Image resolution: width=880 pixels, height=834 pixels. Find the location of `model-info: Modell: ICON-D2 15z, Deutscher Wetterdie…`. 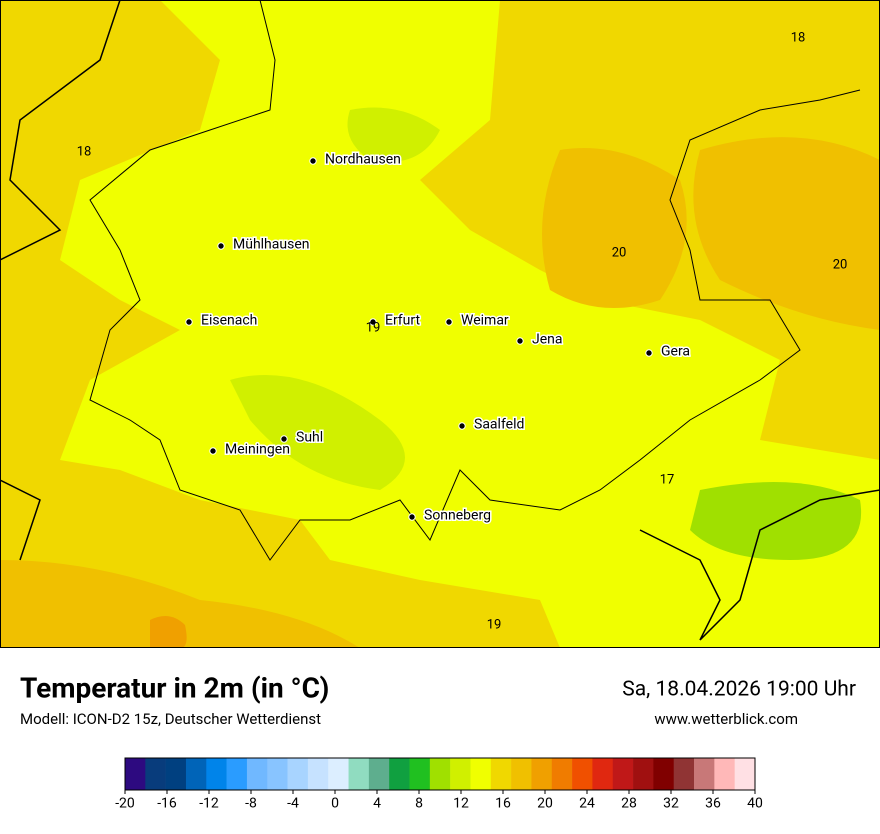

model-info: Modell: ICON-D2 15z, Deutscher Wetterdie… is located at coordinates (170, 719).